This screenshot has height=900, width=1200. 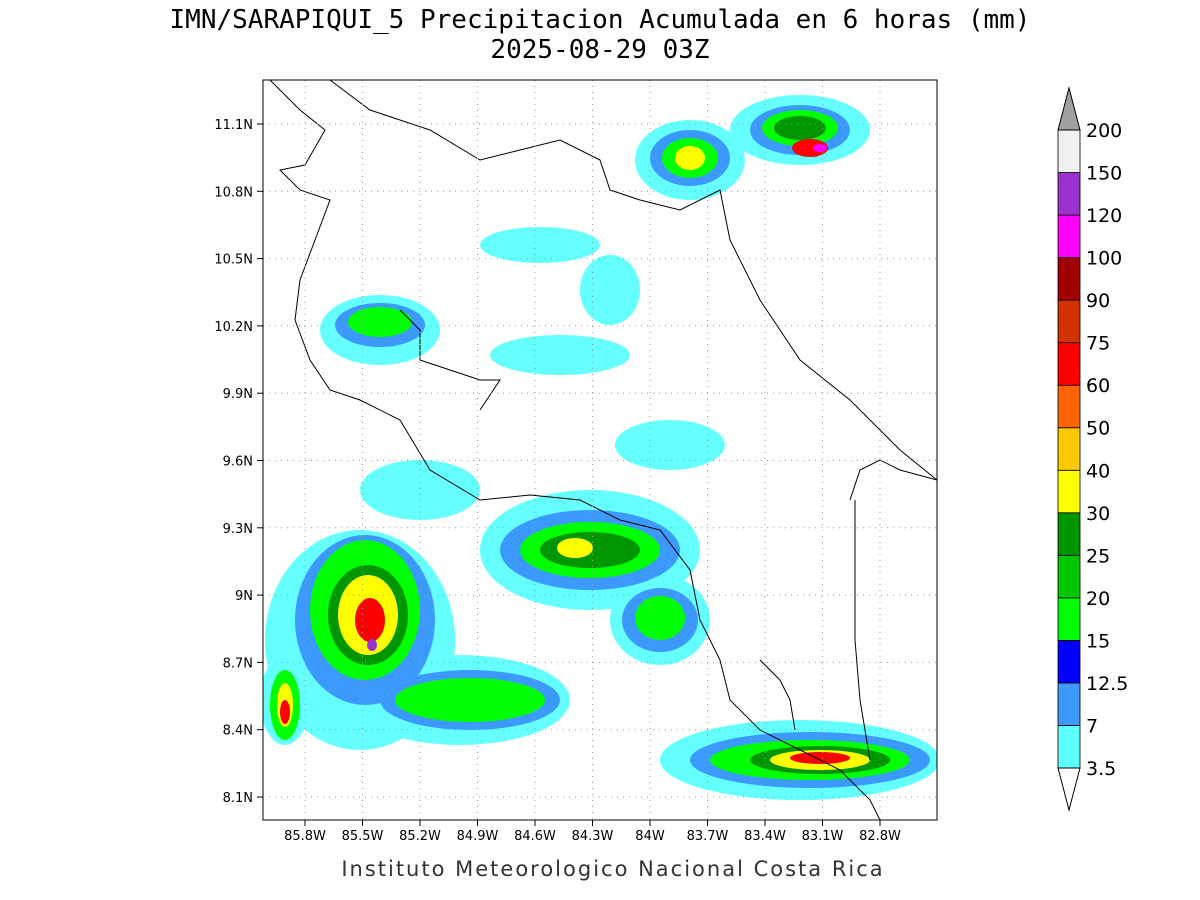 I want to click on colorbar-label: 100, so click(x=1104, y=259).